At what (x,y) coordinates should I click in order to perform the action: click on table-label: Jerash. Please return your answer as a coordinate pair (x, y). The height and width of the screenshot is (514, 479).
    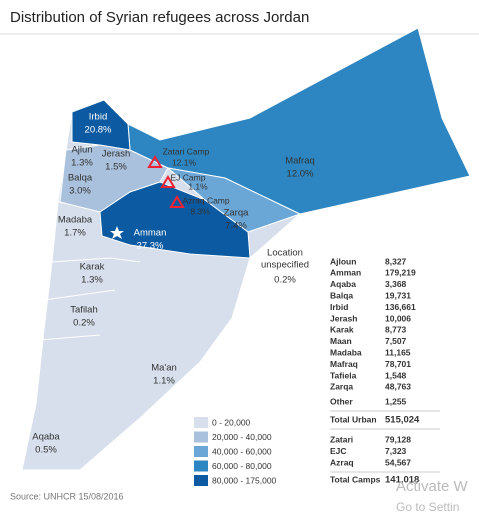
    Looking at the image, I should click on (343, 318).